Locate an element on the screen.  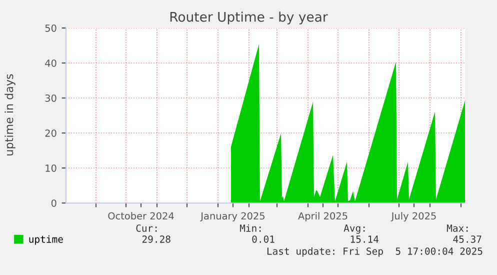
text: 0.01 is located at coordinates (263, 239).